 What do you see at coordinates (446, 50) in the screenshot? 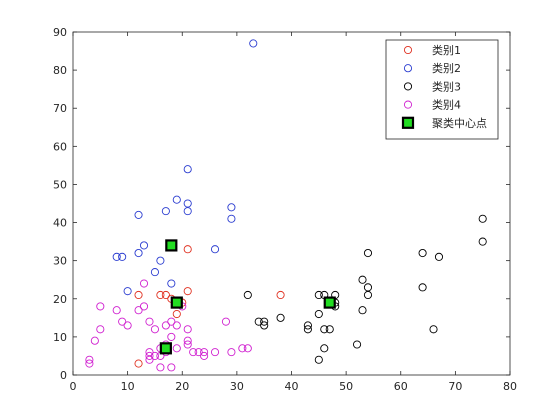
I see `legend-label: 类别1` at bounding box center [446, 50].